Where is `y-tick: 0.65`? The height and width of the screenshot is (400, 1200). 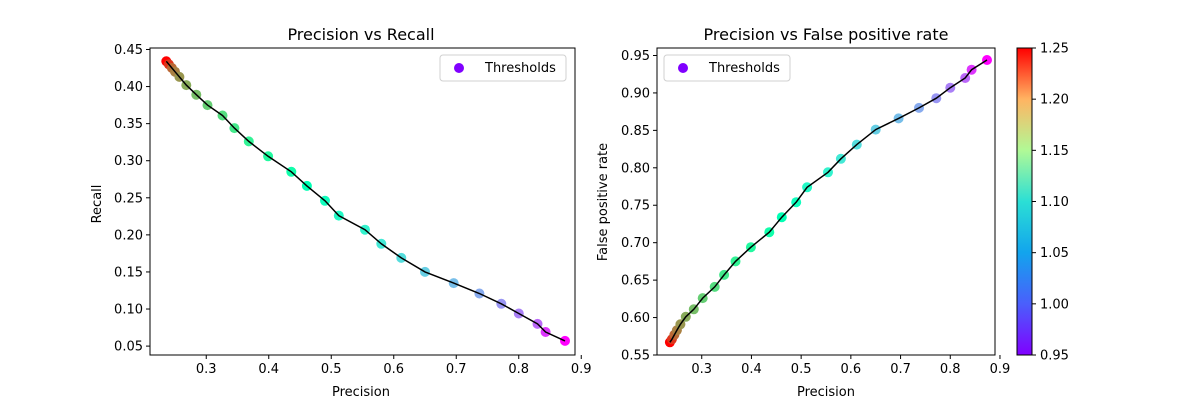 y-tick: 0.65 is located at coordinates (639, 281).